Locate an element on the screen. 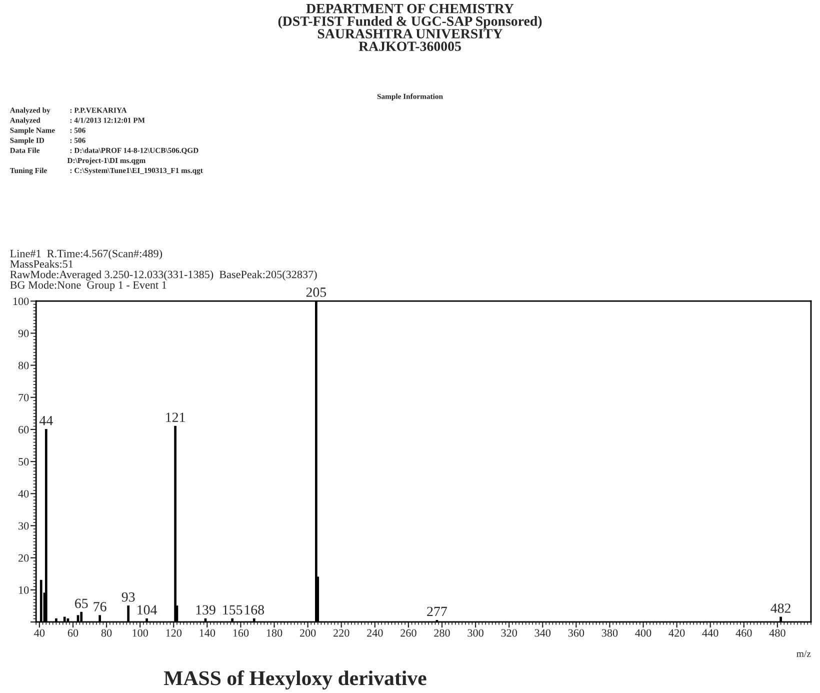  x-tick-label: 380 is located at coordinates (610, 633).